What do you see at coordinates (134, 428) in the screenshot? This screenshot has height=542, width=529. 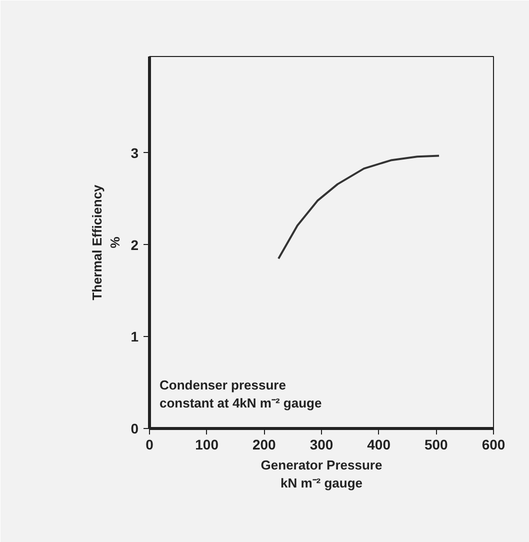 I see `y-tick-label: 0` at bounding box center [134, 428].